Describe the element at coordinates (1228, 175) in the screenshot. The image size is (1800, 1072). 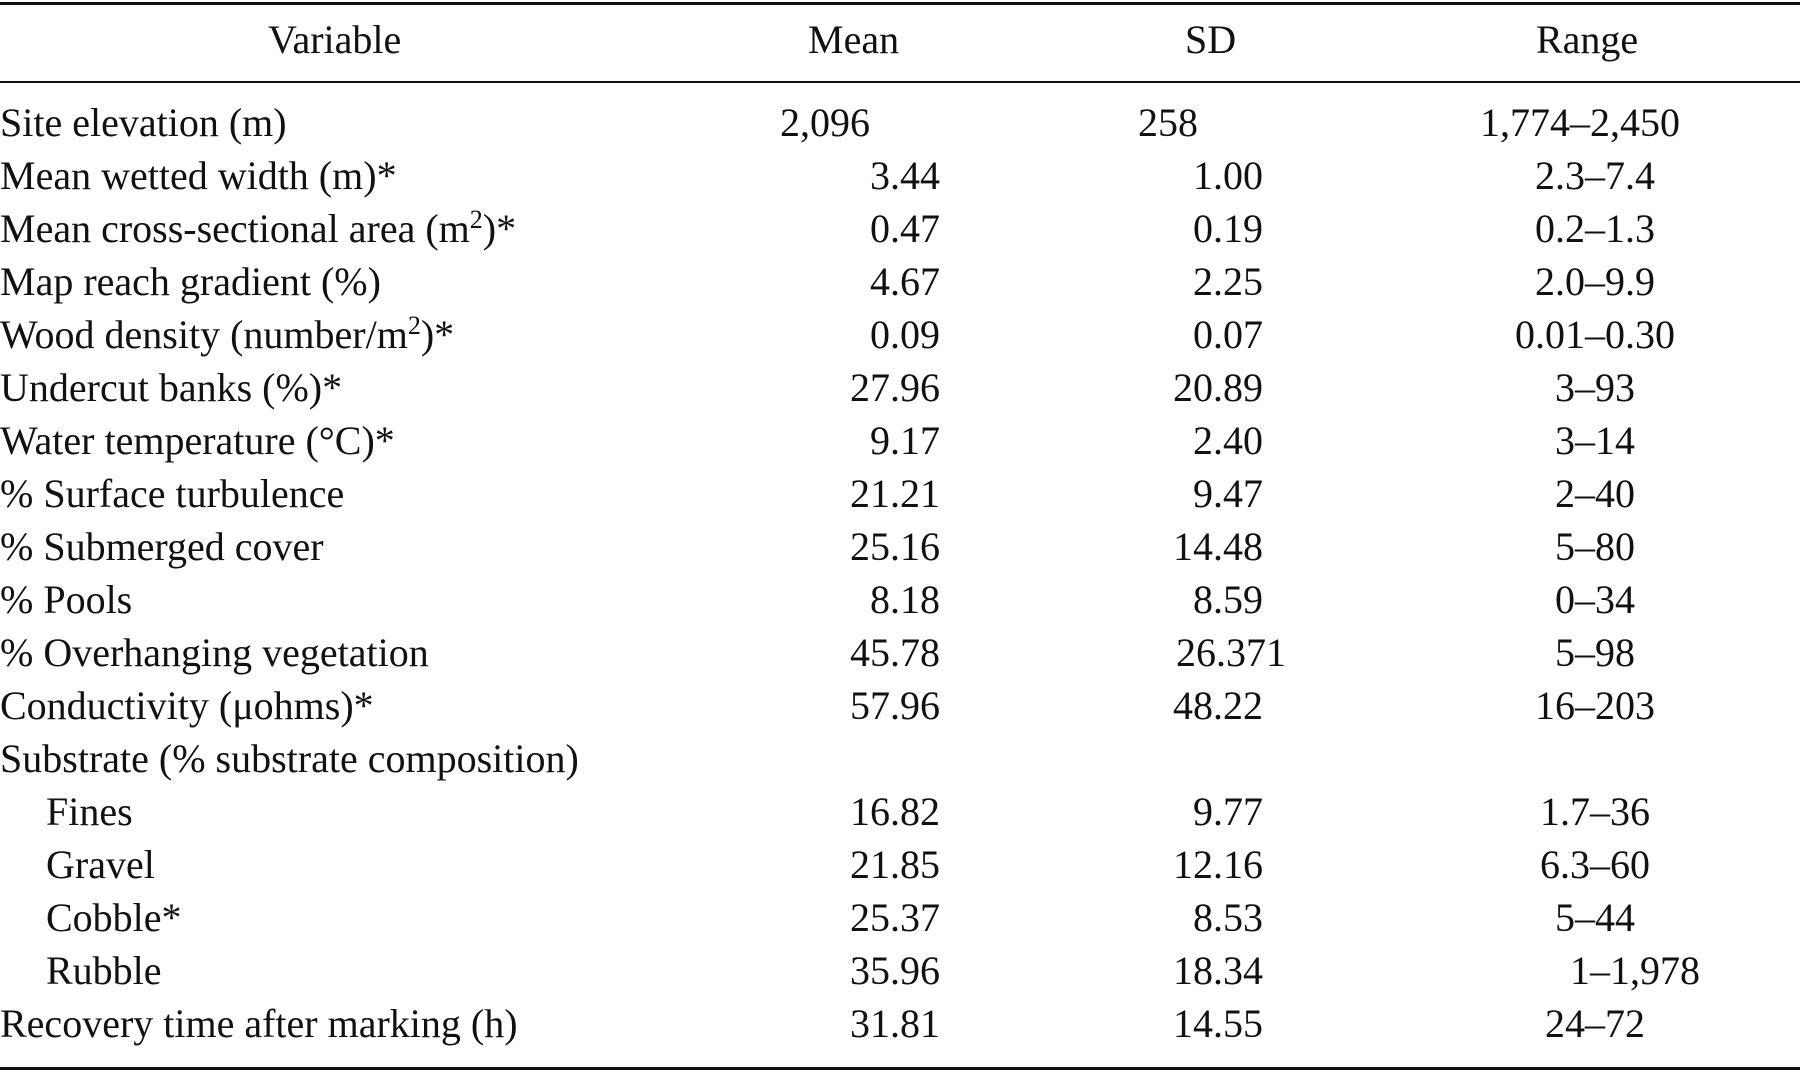
I see `cell-sd: 1.00` at that location.